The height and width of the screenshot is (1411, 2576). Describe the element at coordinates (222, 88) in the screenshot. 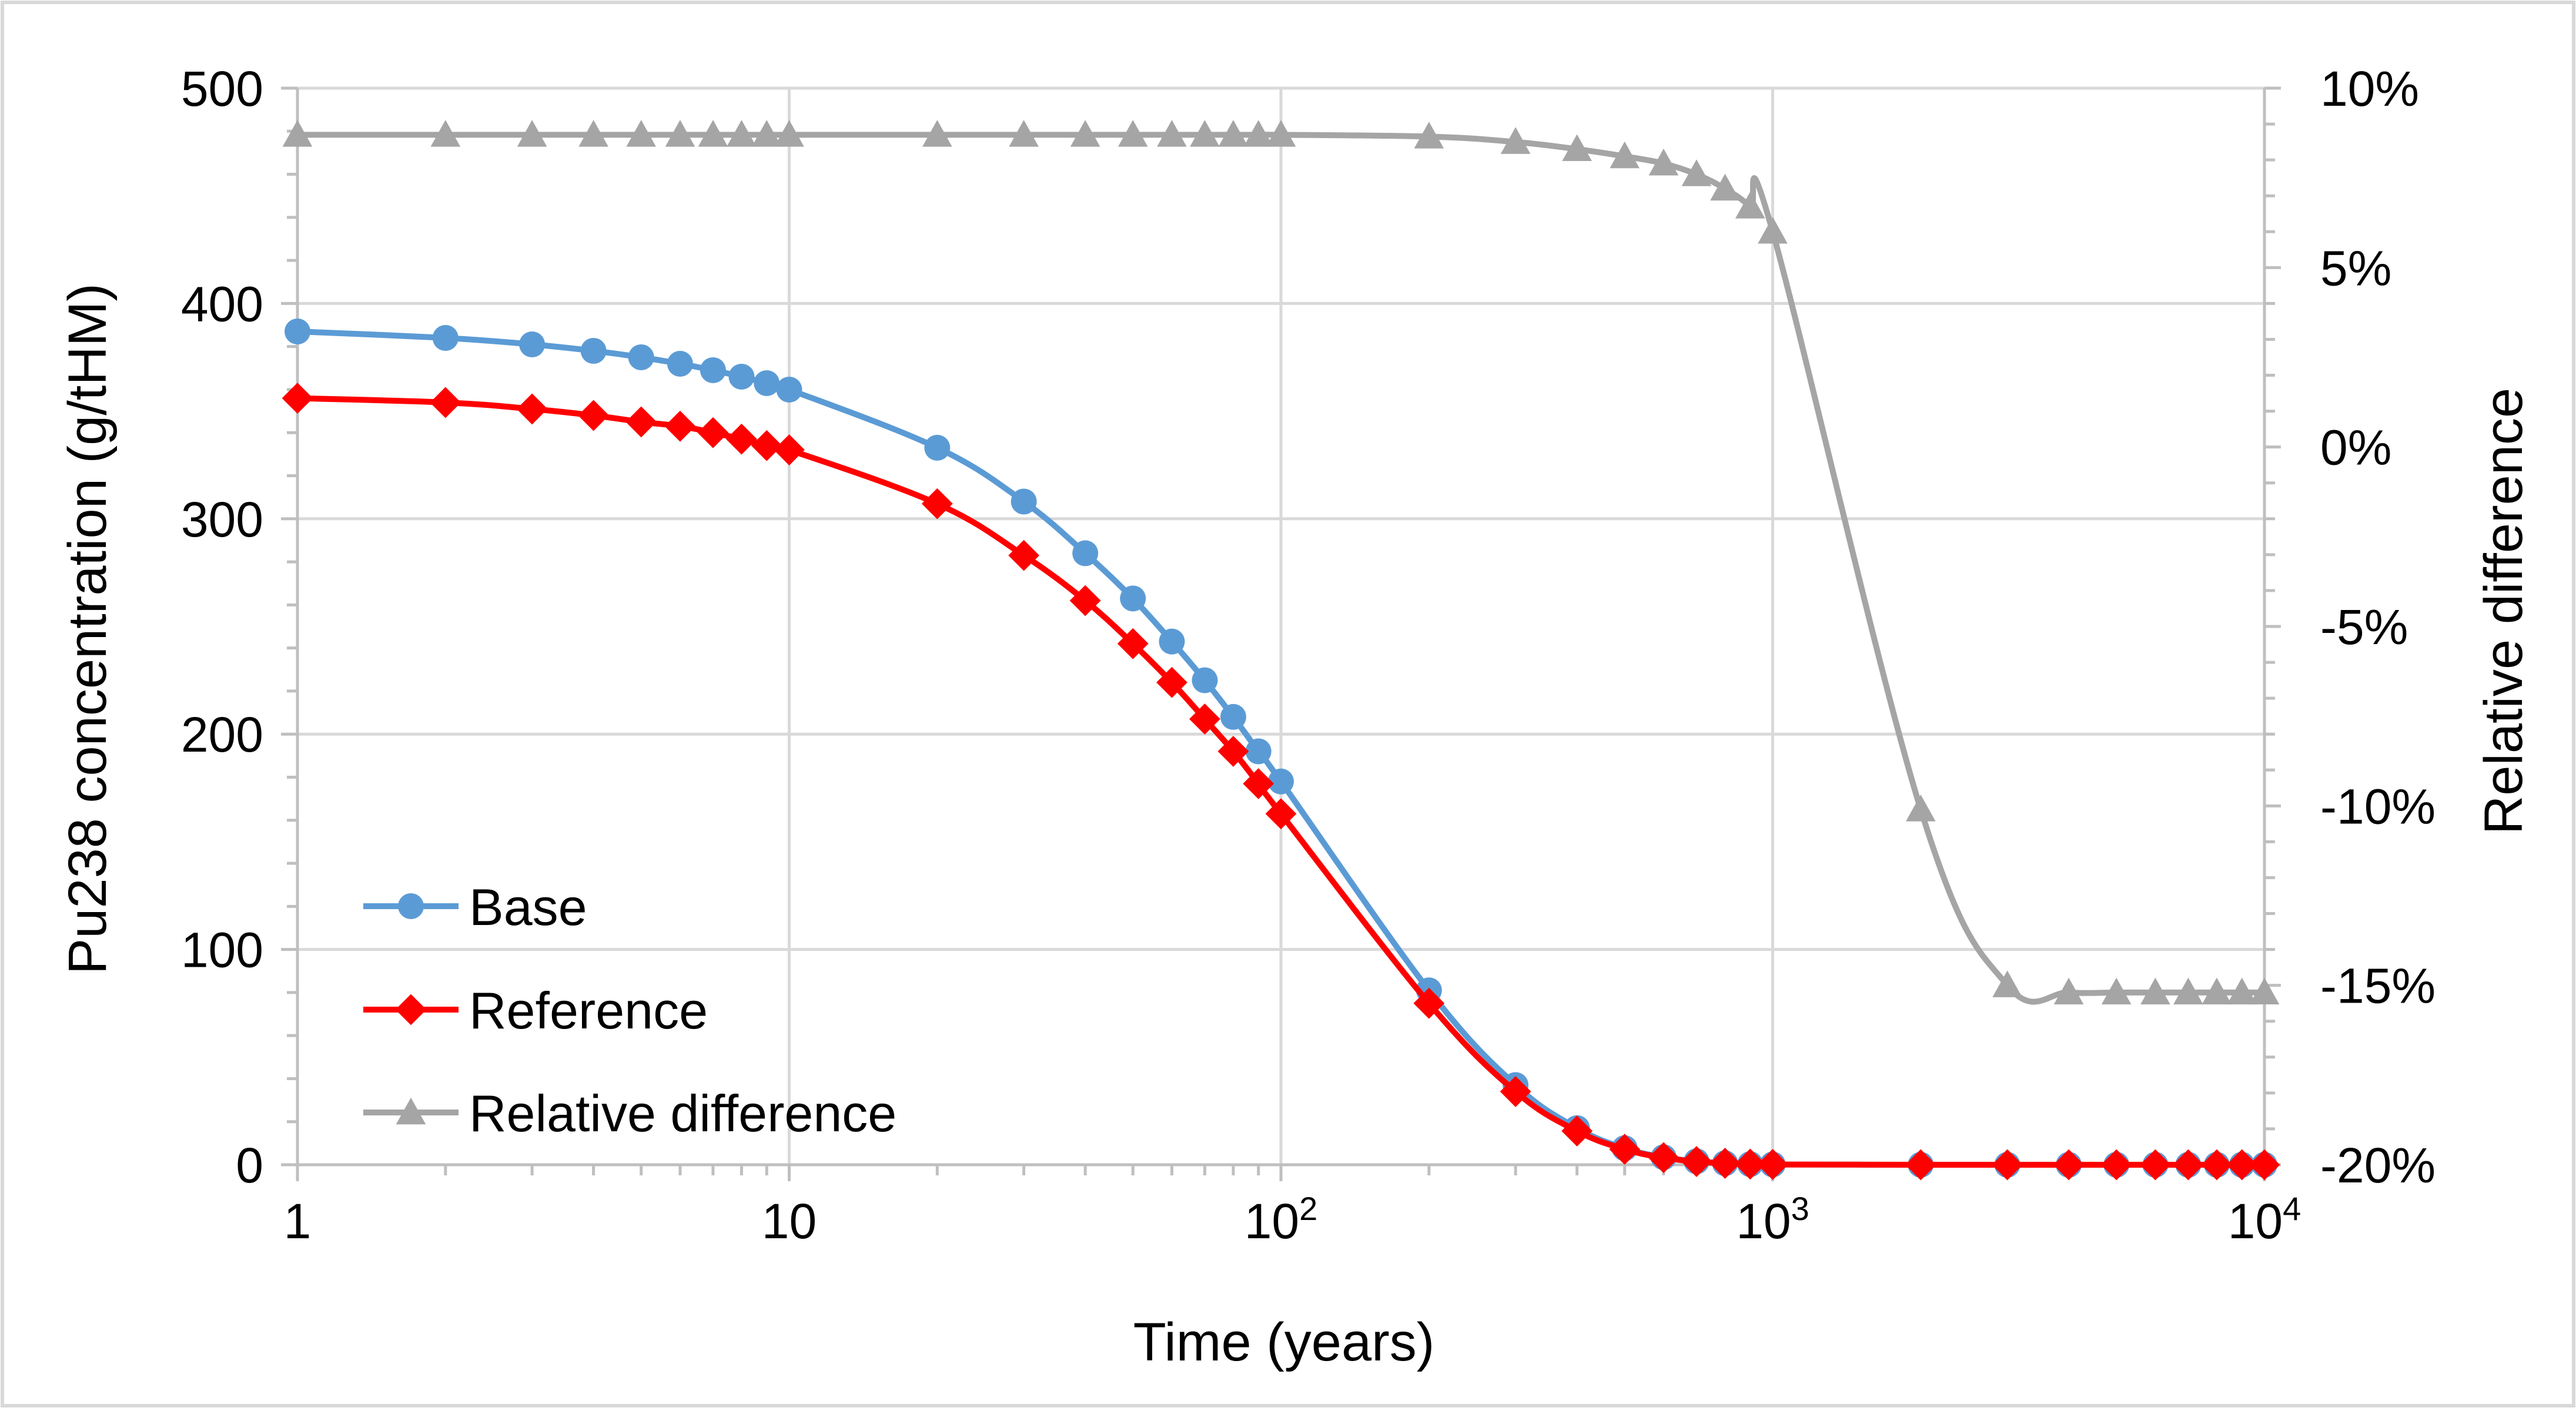

I see `y-tick-label: 500` at that location.